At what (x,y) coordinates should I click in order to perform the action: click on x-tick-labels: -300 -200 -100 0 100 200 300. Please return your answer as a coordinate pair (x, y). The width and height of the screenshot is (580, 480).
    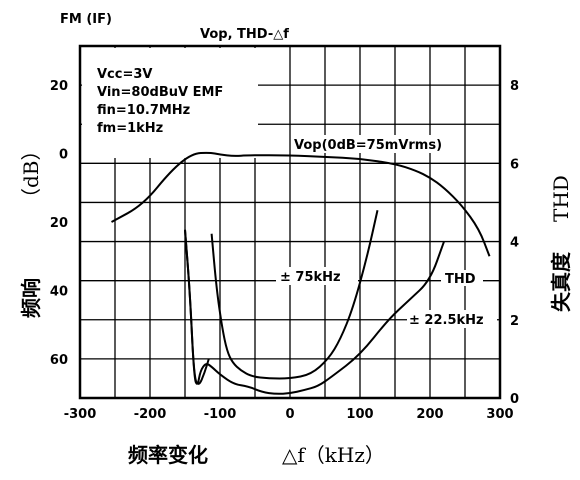
    Looking at the image, I should click on (289, 414).